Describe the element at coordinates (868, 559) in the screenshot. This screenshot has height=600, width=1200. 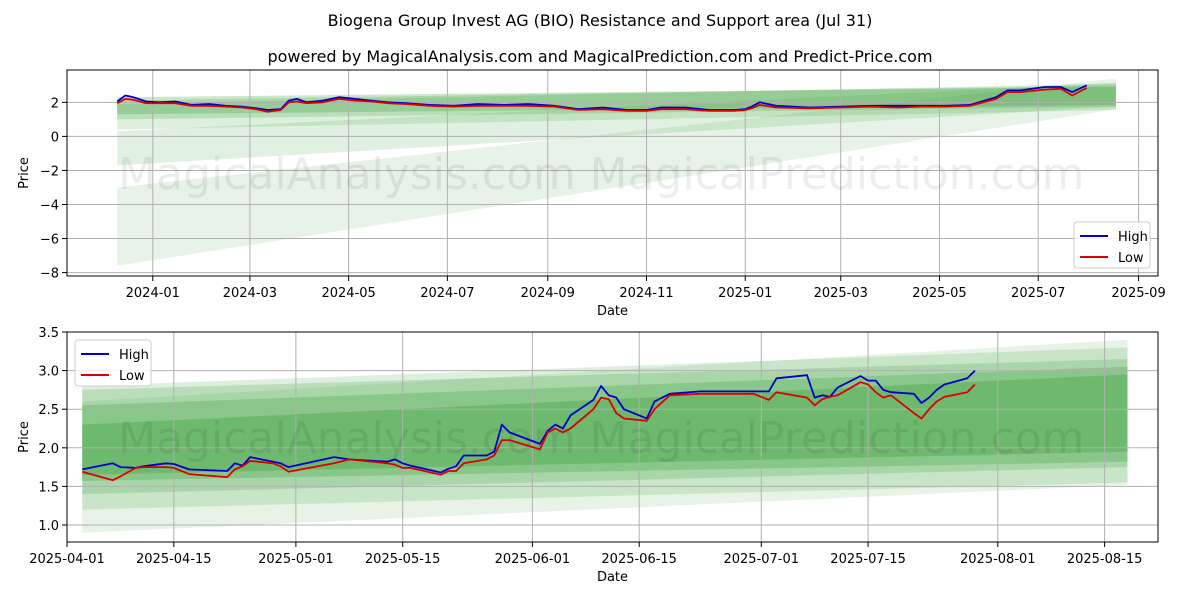
I see `x-tick-label: 2025-07-15` at that location.